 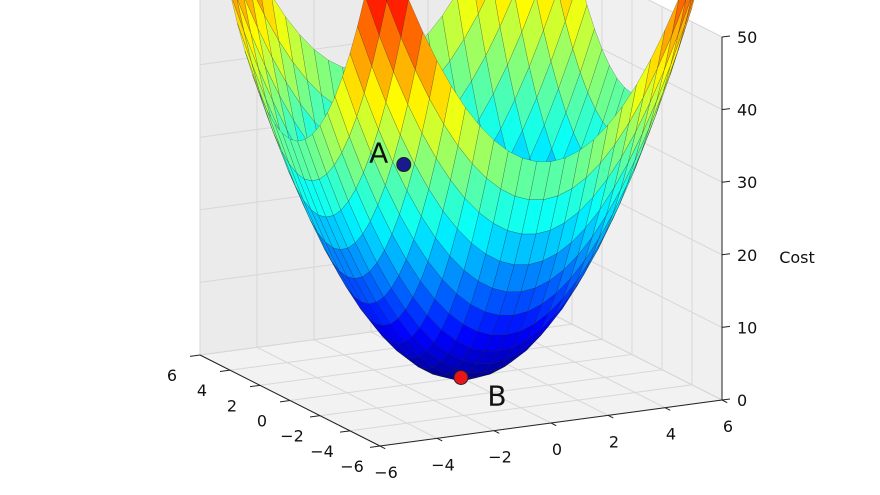 I want to click on z-tick-label: 20, so click(x=747, y=255).